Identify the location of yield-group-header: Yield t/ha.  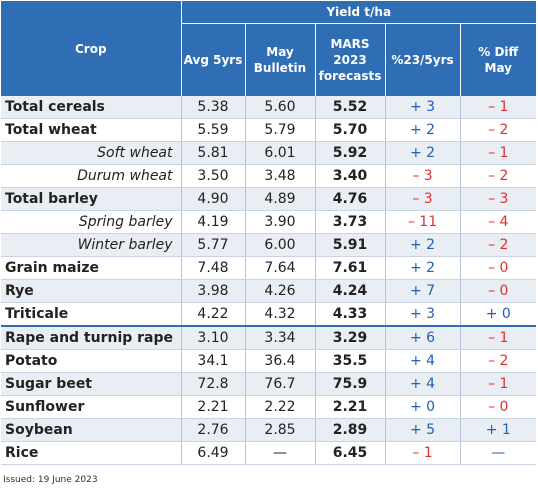
(358, 12).